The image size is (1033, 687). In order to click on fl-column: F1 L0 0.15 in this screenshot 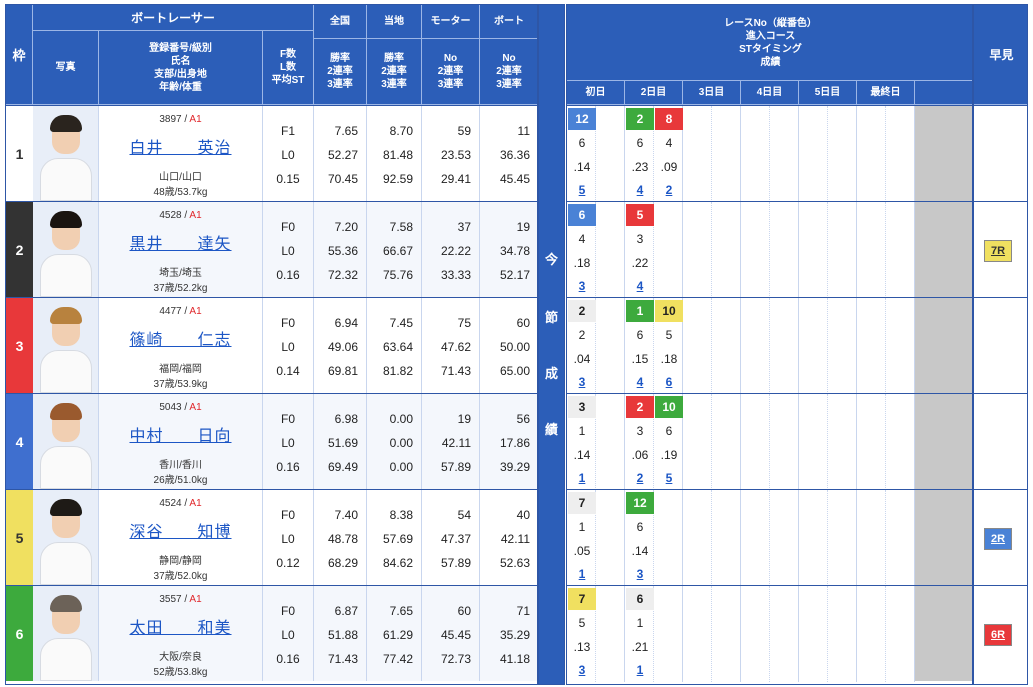, I will do `click(288, 153)`.